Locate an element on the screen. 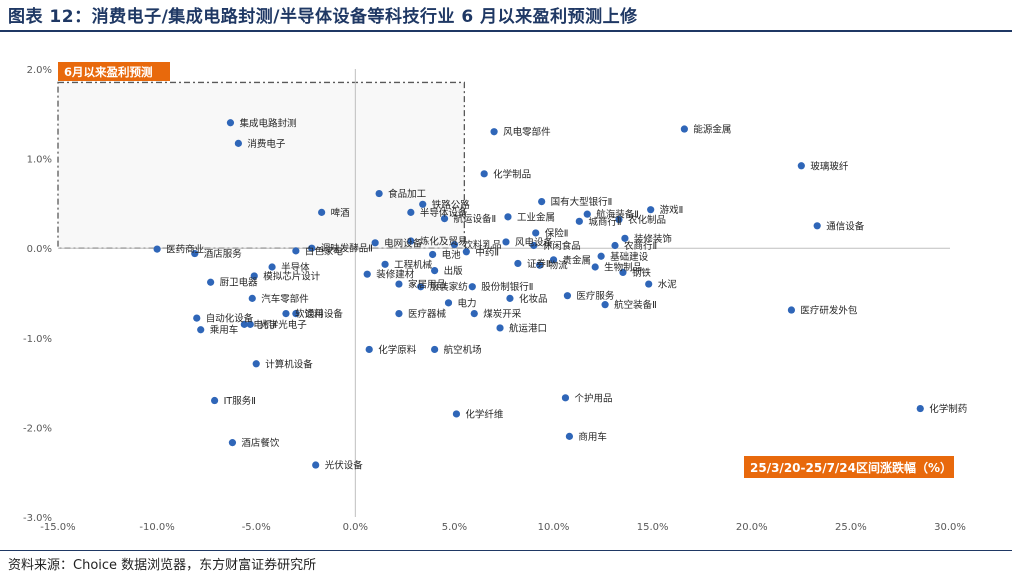 The height and width of the screenshot is (577, 1012). point-label: 装修装饰 is located at coordinates (653, 239).